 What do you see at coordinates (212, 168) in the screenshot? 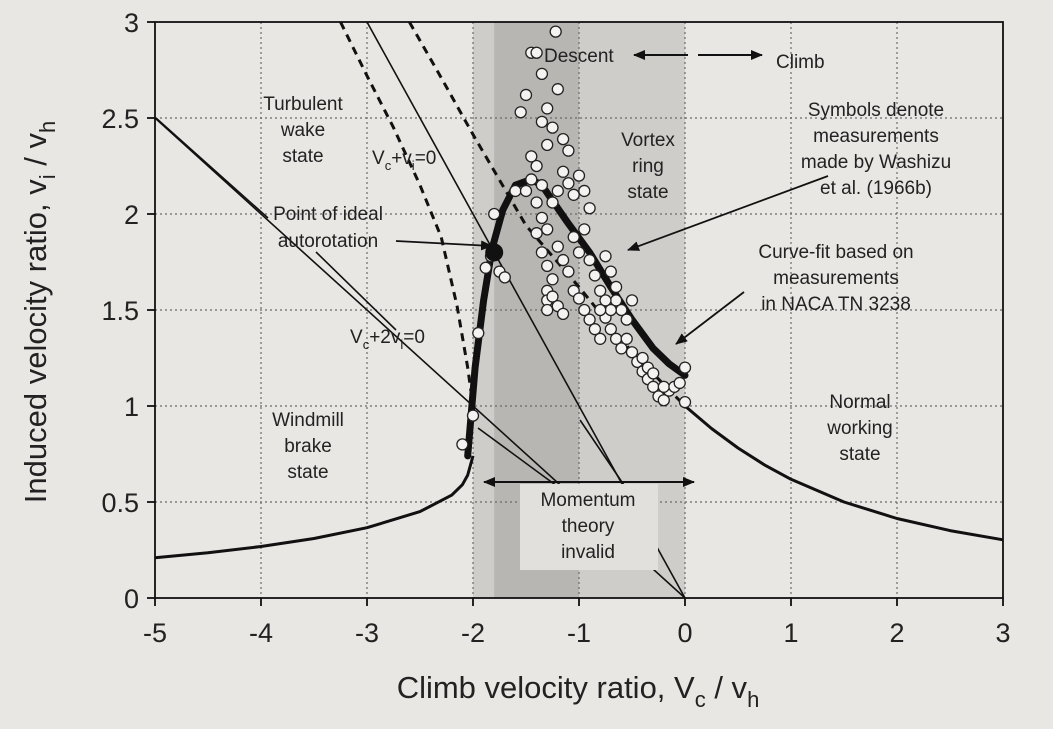
I see `turbulent-leader` at bounding box center [212, 168].